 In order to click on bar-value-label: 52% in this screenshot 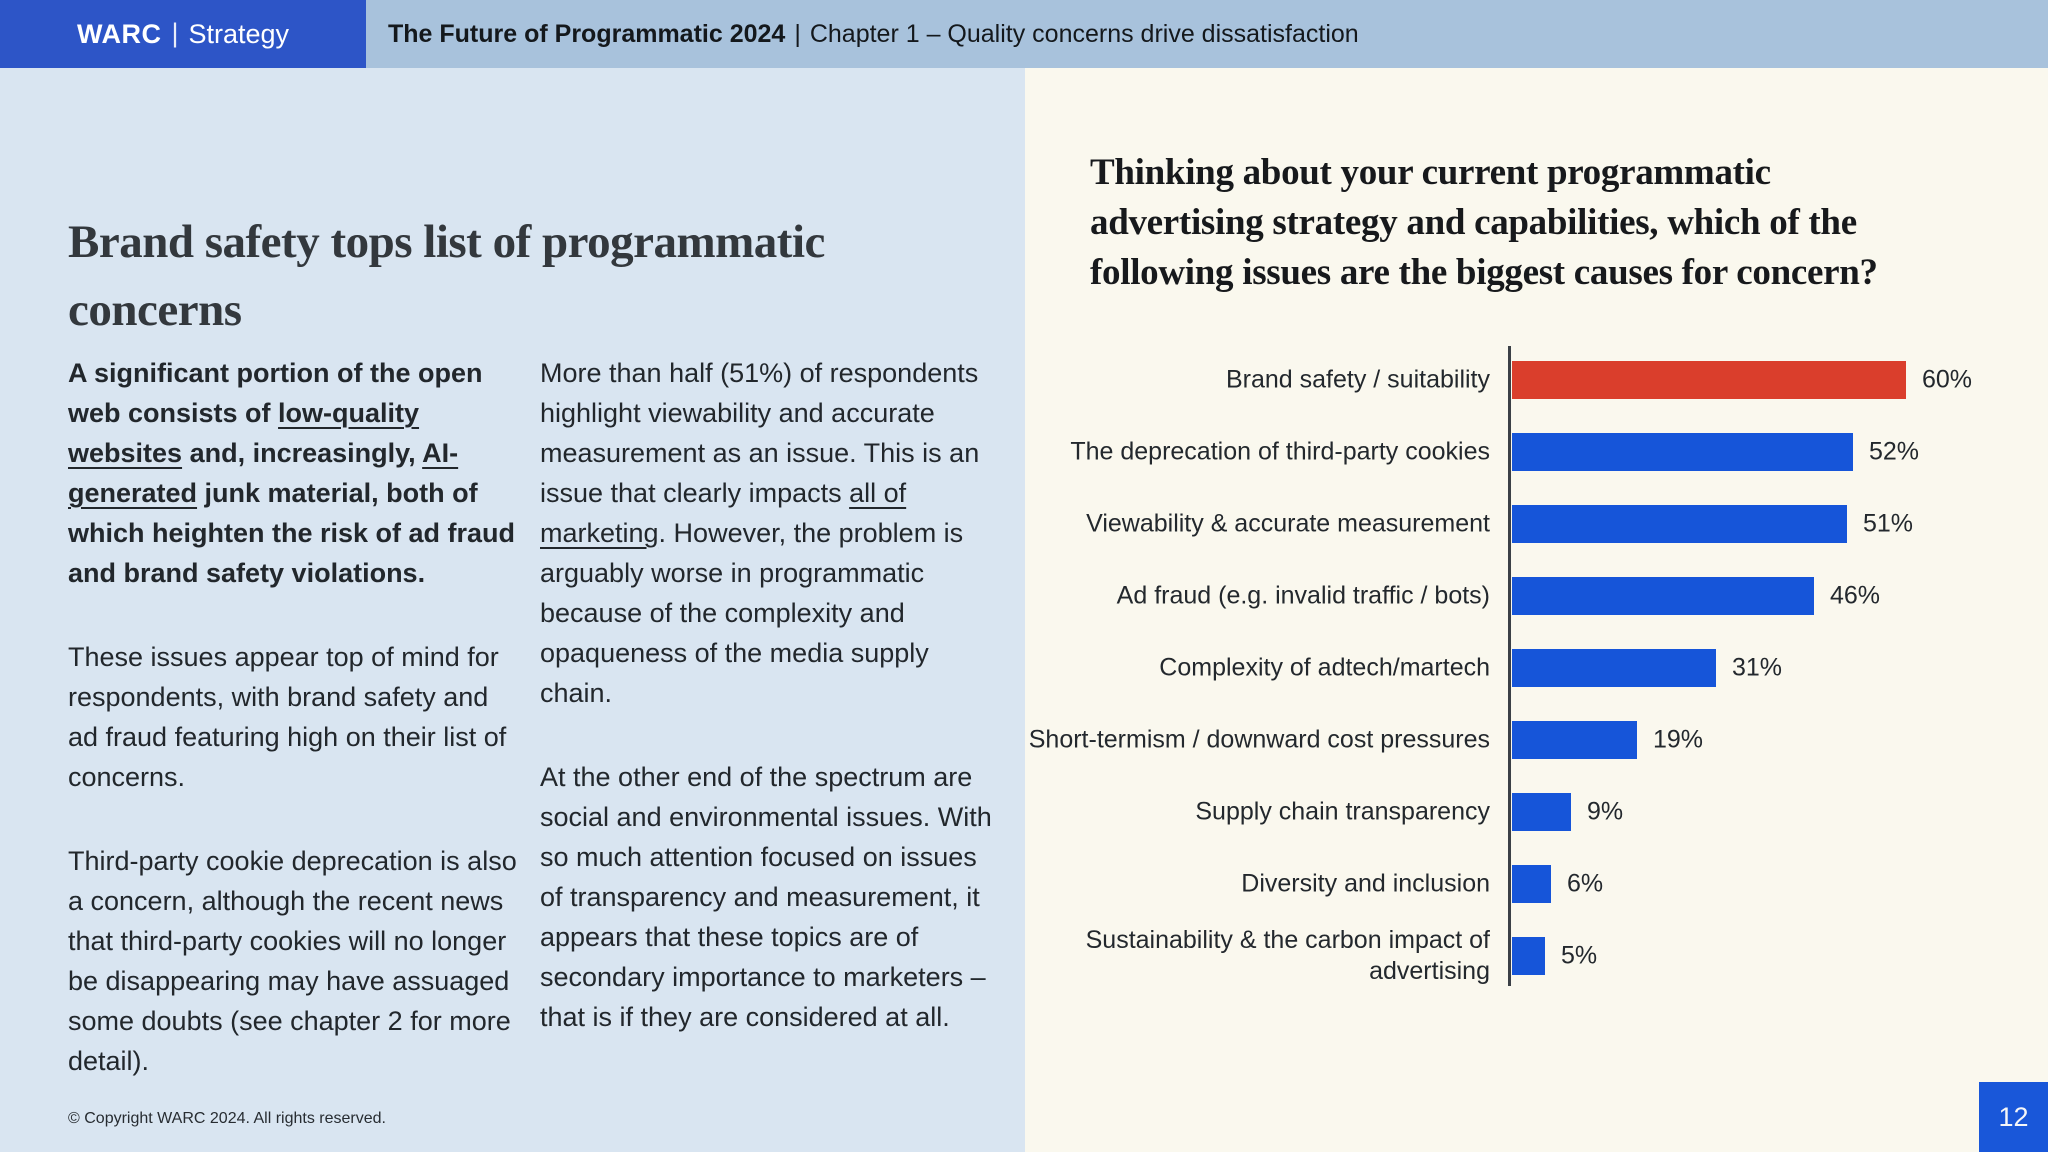, I will do `click(1894, 451)`.